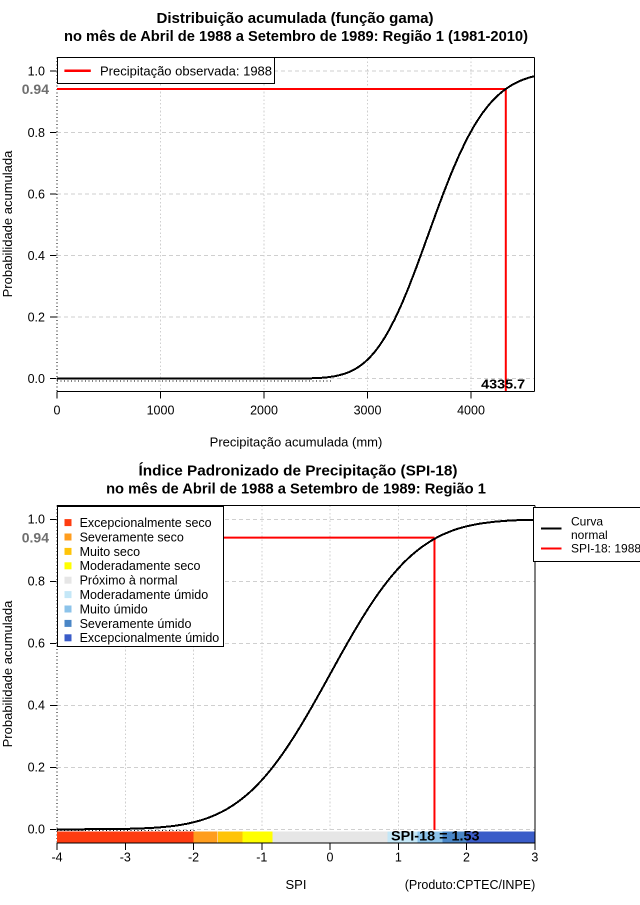 The height and width of the screenshot is (905, 640). What do you see at coordinates (466, 857) in the screenshot?
I see `svg-text: 2` at bounding box center [466, 857].